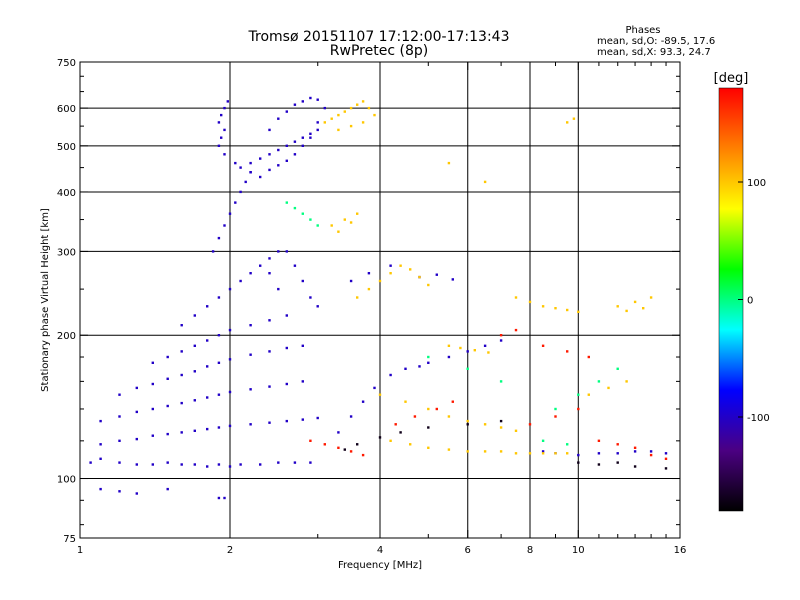 This screenshot has width=800, height=600. Describe the element at coordinates (45, 300) in the screenshot. I see `y-axis-label: Stationary phase Virtual Height [km]` at that location.